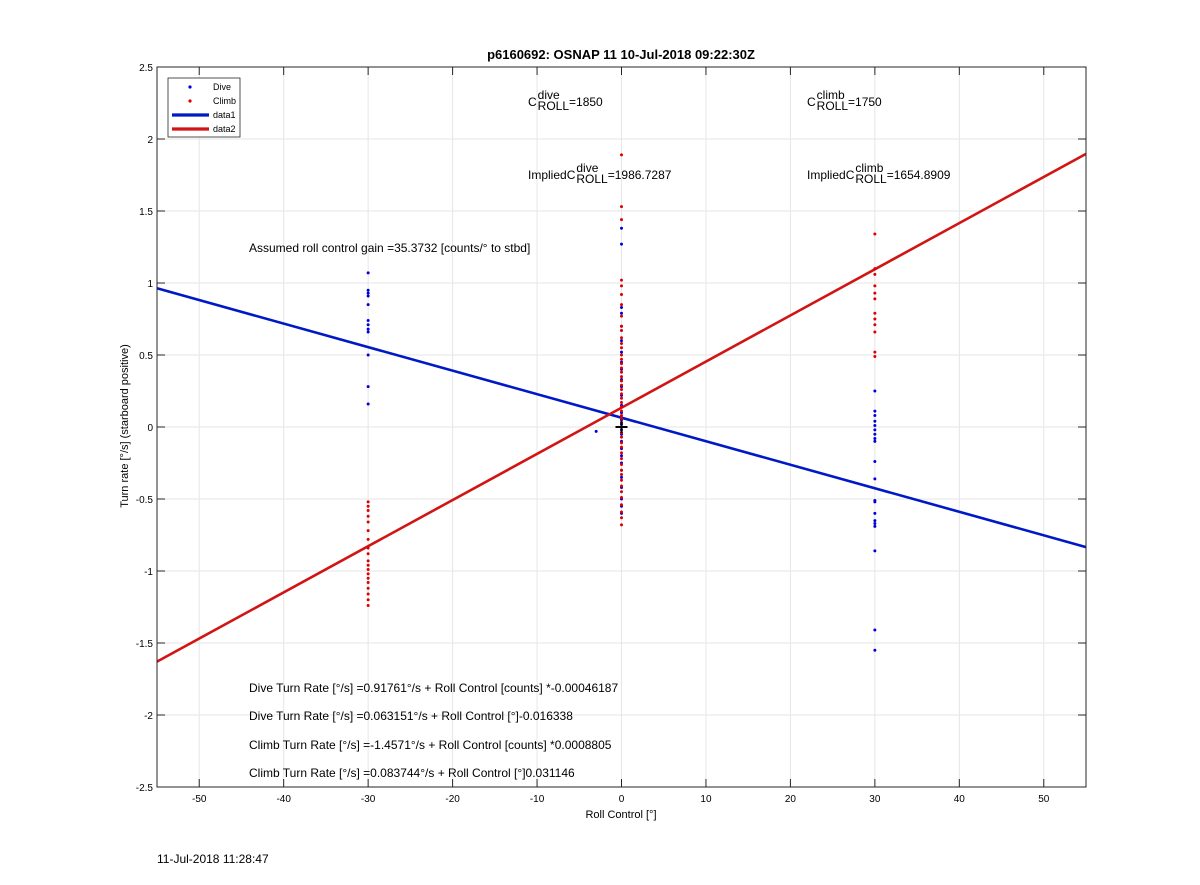 The height and width of the screenshot is (885, 1200). I want to click on legend-box, so click(204, 107).